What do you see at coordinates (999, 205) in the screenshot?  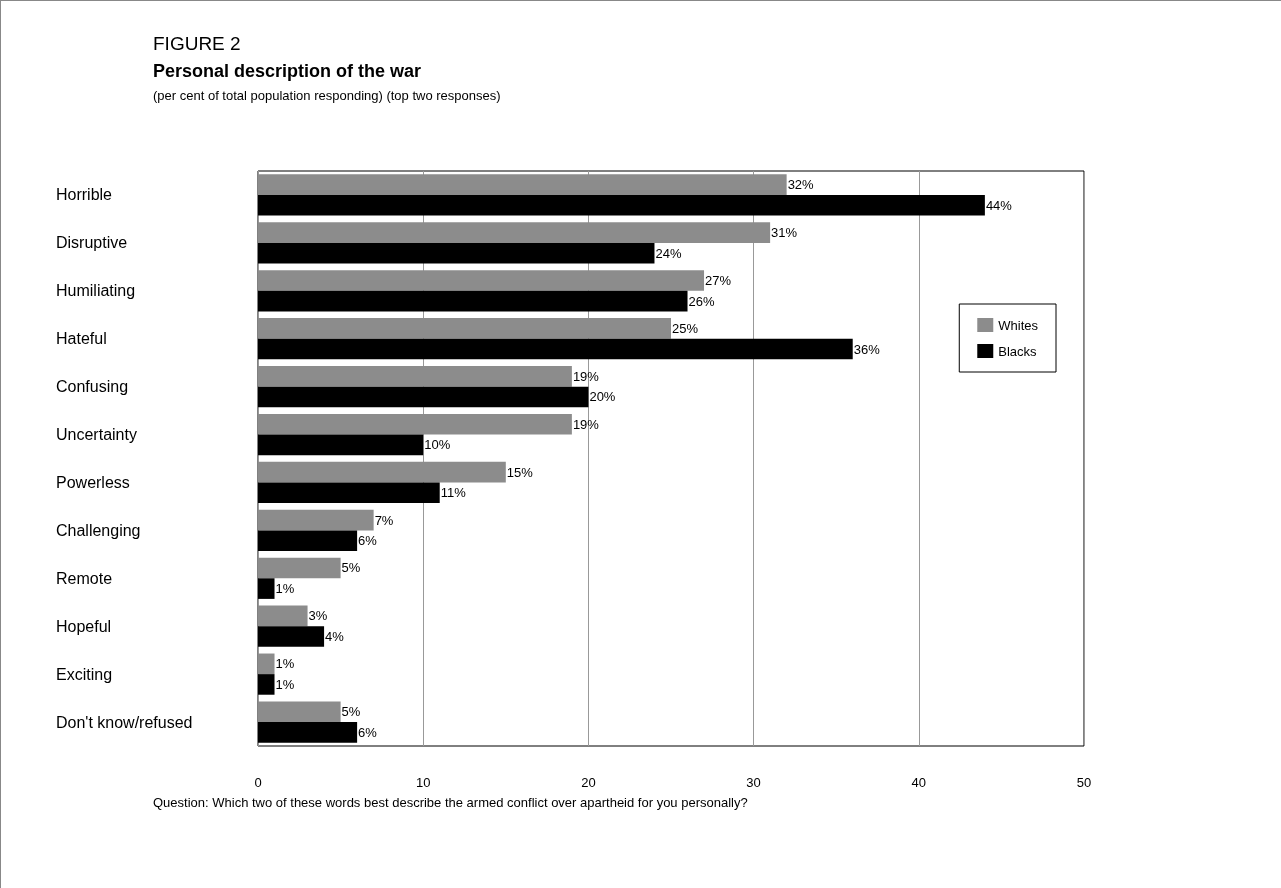 I see `data-label: 44%` at bounding box center [999, 205].